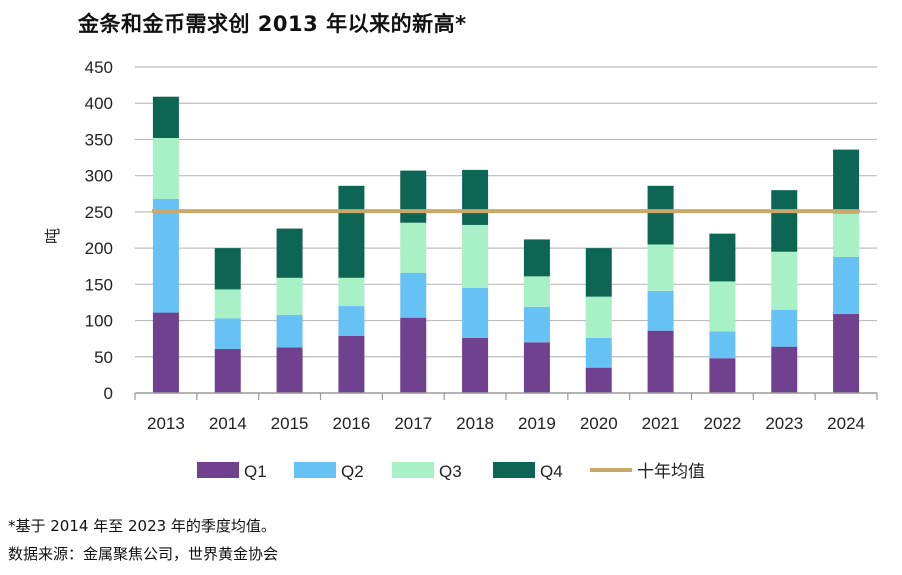 The height and width of the screenshot is (575, 902). I want to click on legend-swatch-q3, so click(413, 470).